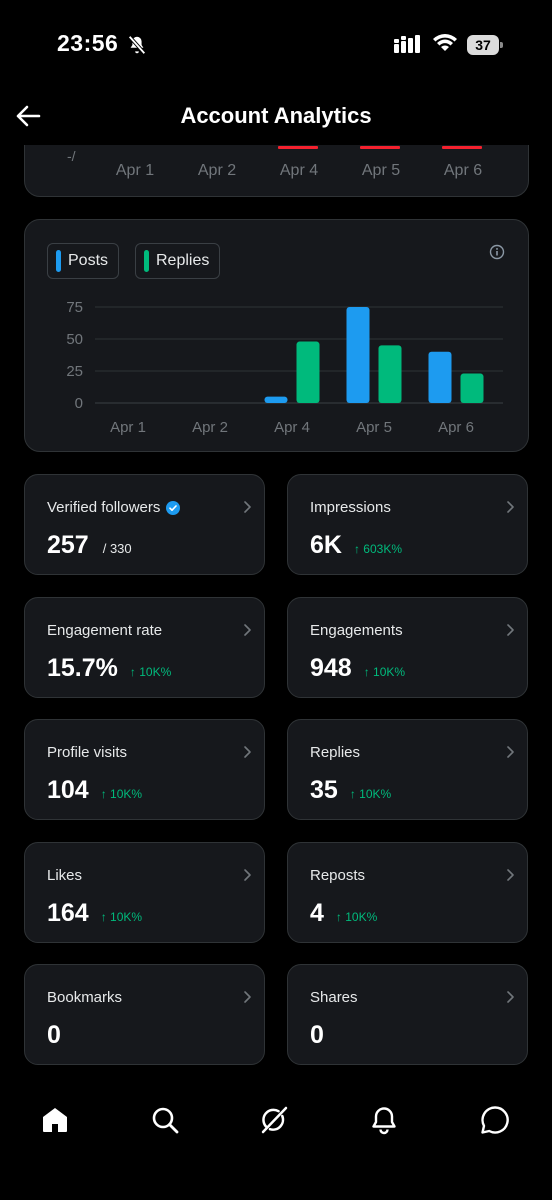  What do you see at coordinates (407, 647) in the screenshot?
I see `metric-card: Engagements 948 ↑ 10K%` at bounding box center [407, 647].